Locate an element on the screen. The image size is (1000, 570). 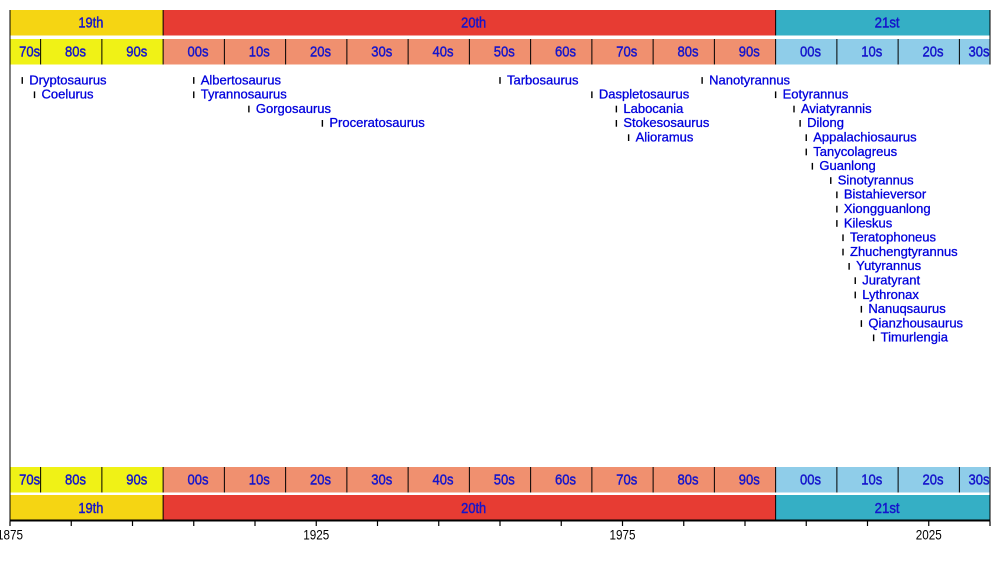
svg-text: Guanlong is located at coordinates (847, 165).